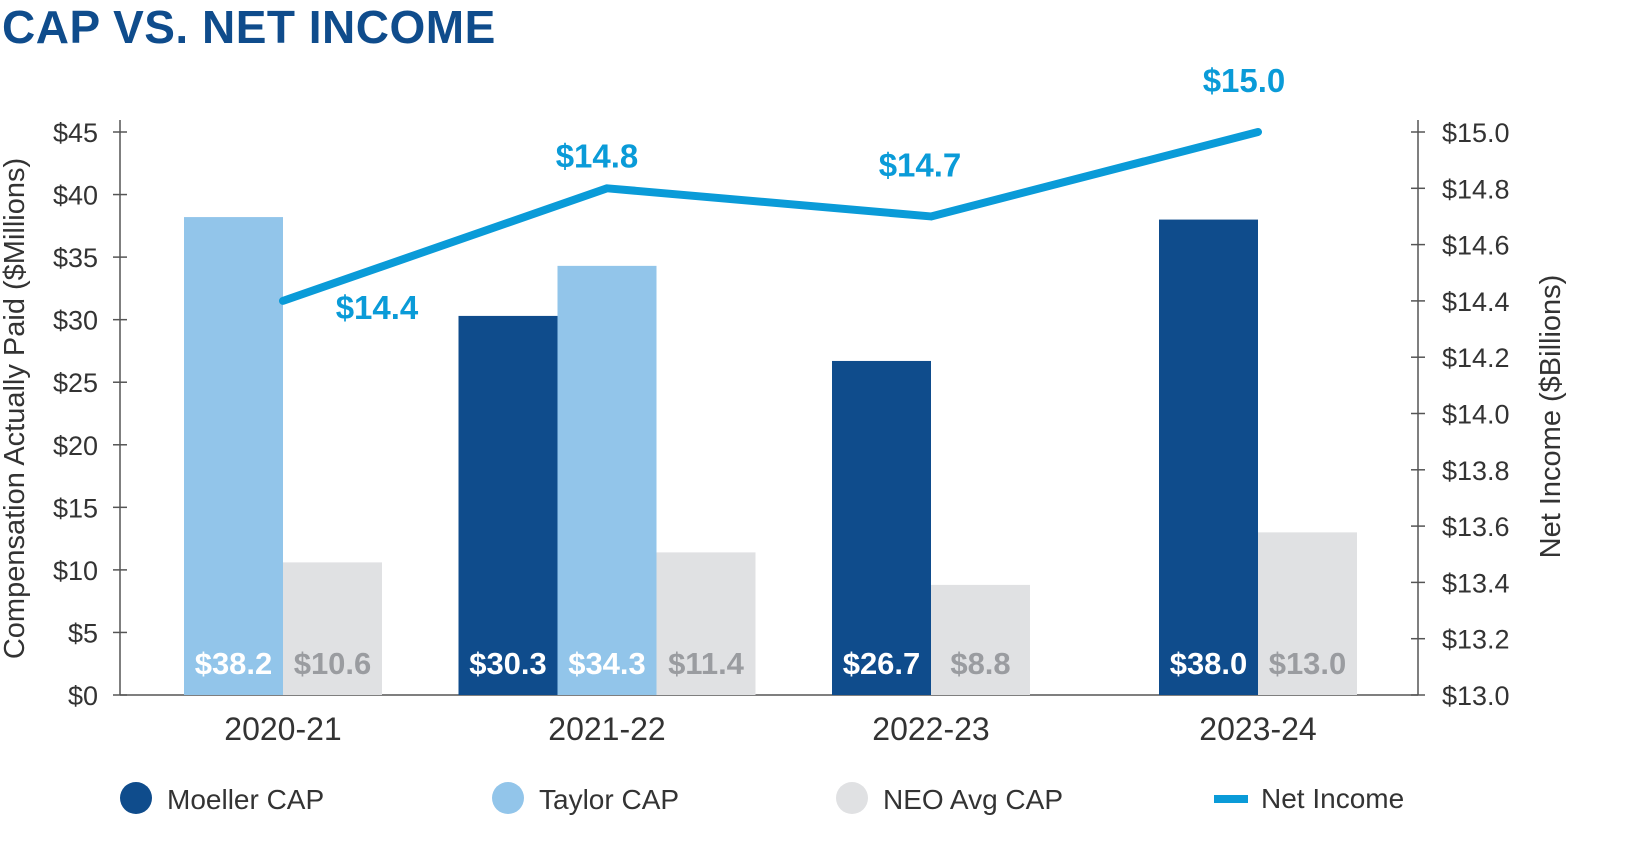  Describe the element at coordinates (1476, 246) in the screenshot. I see `y2-tick-label: $14.6` at that location.